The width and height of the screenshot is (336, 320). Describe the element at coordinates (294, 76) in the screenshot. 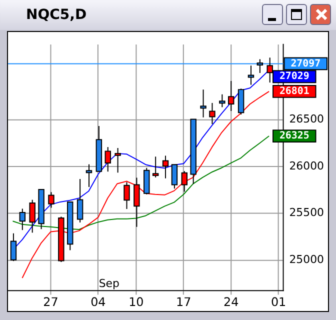

I see `data-label: 27029` at that location.